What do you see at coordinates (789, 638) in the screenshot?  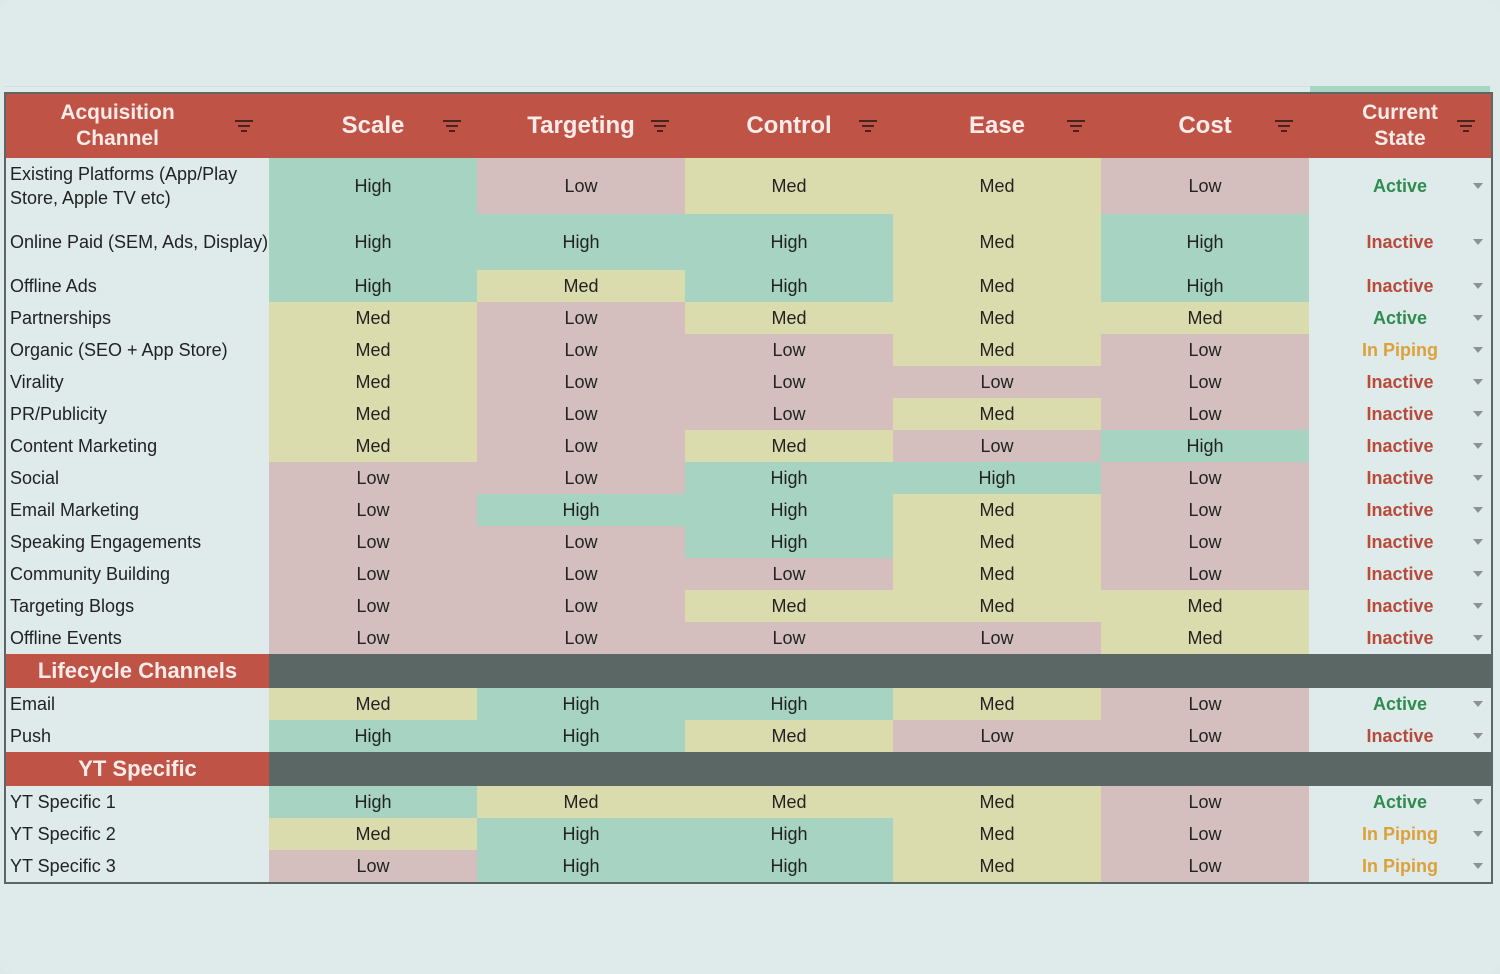 I see `control-rating-cell: Low` at bounding box center [789, 638].